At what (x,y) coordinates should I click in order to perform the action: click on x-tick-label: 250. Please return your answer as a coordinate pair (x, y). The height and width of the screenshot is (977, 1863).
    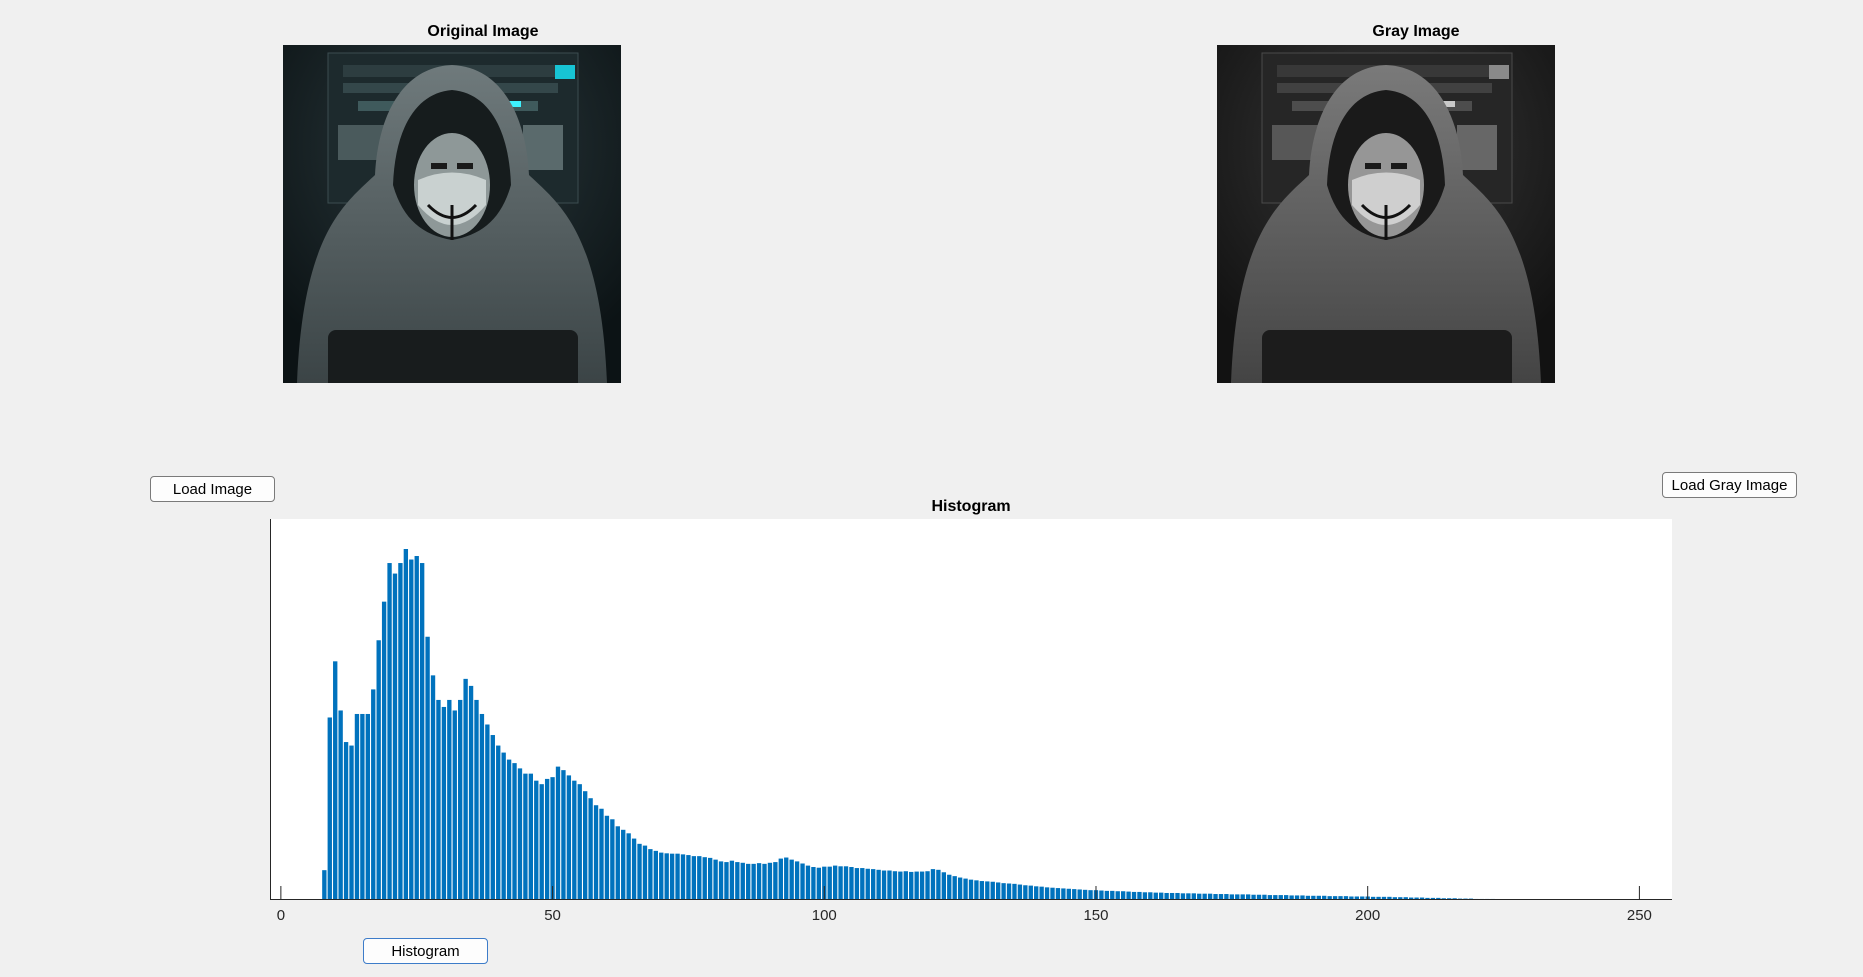
    Looking at the image, I should click on (1639, 915).